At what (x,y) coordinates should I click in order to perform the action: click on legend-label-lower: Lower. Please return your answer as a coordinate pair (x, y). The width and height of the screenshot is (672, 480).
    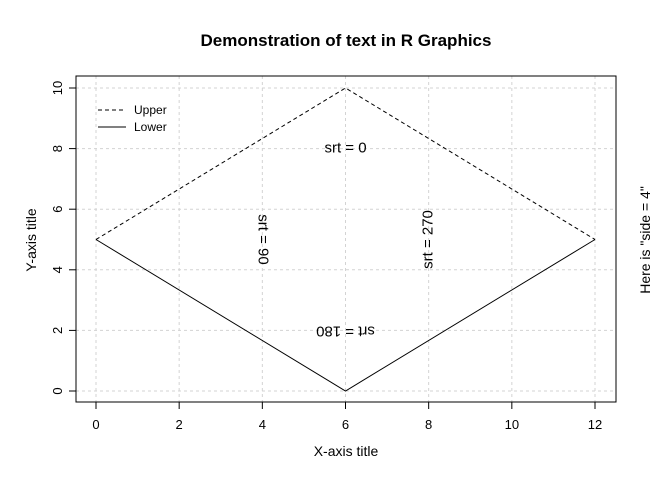
    Looking at the image, I should click on (150, 127).